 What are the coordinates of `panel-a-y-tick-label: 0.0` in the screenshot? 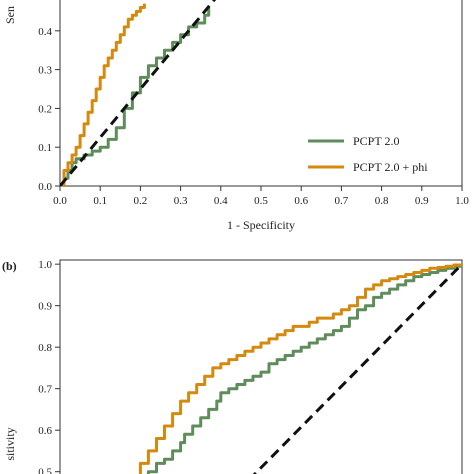 It's located at (45, 187).